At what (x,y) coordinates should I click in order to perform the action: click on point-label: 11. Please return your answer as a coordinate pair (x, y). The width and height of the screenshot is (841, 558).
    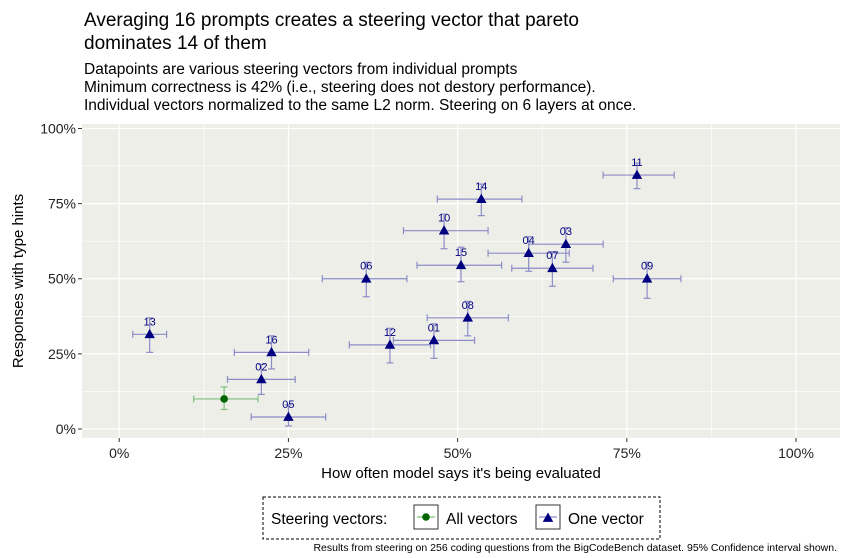
    Looking at the image, I should click on (636, 163).